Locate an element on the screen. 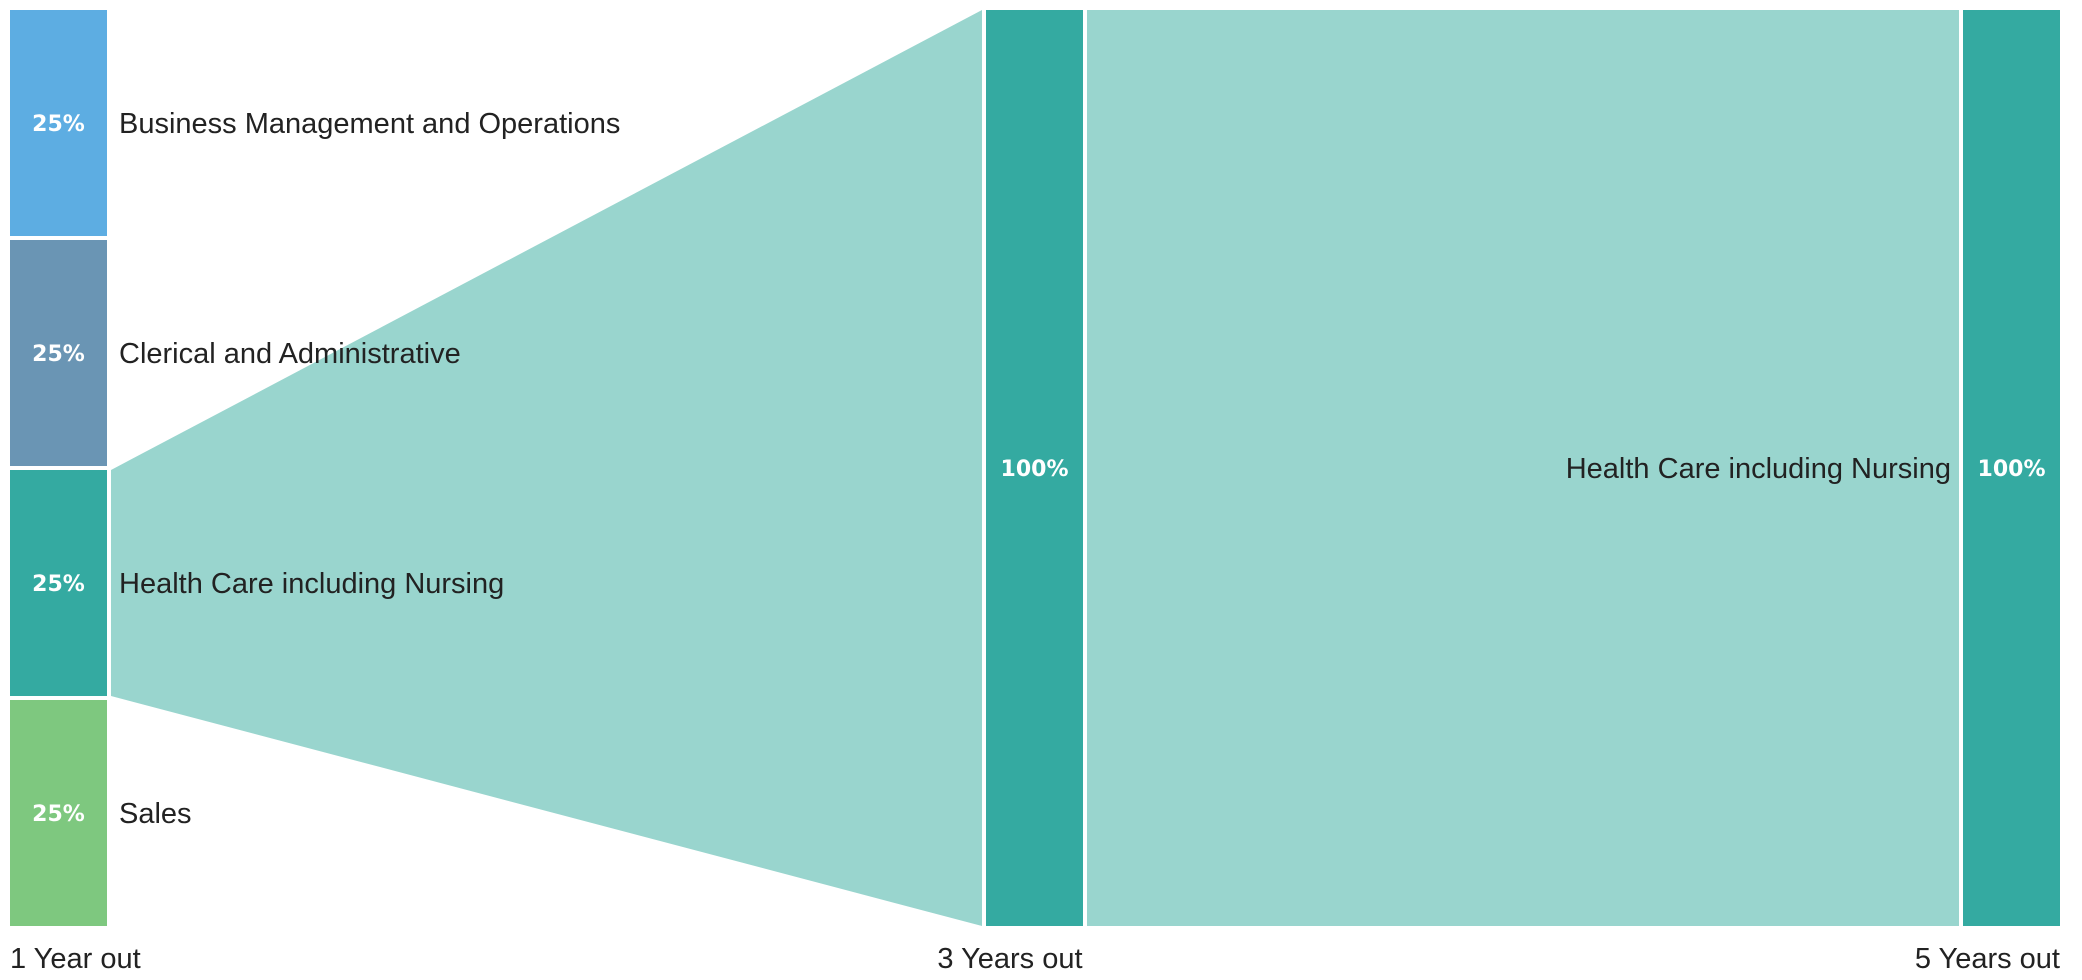 The width and height of the screenshot is (2082, 980). node-name-label: Clerical and Administrative is located at coordinates (290, 354).